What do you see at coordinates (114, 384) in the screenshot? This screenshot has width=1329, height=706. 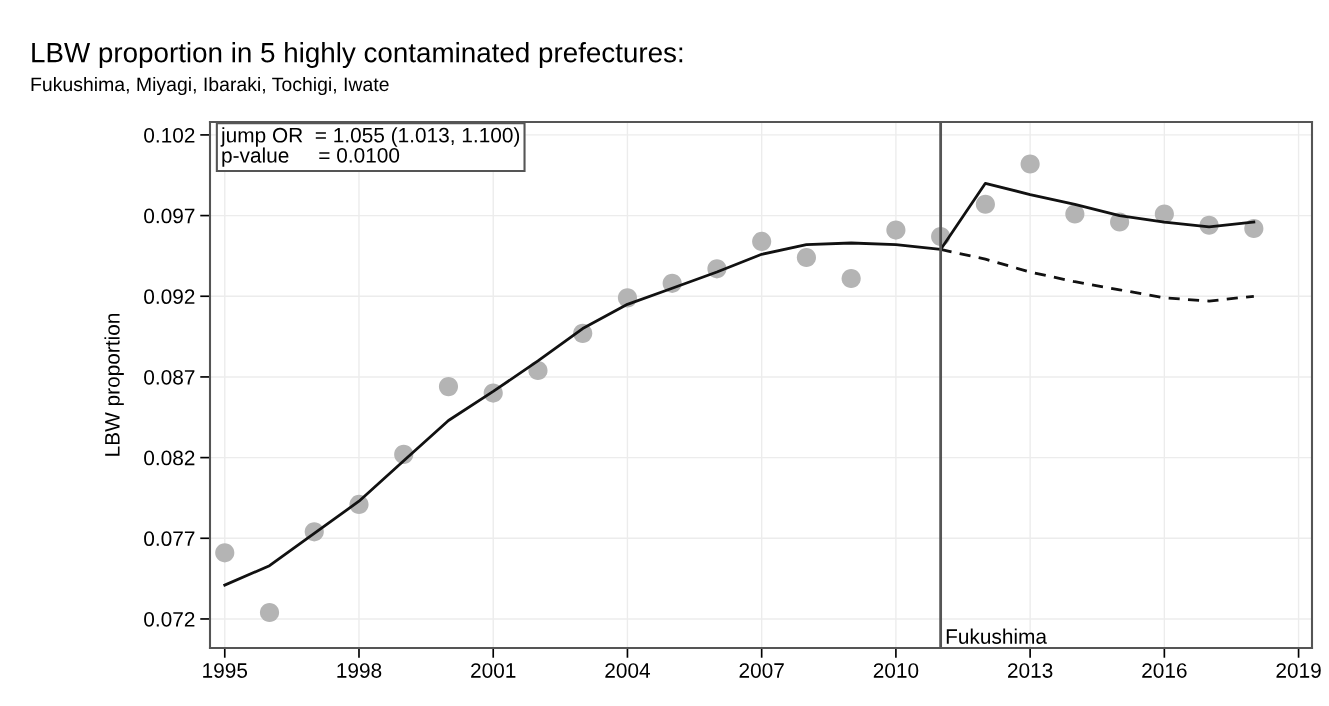 I see `y-axis-title: LBW proportion` at bounding box center [114, 384].